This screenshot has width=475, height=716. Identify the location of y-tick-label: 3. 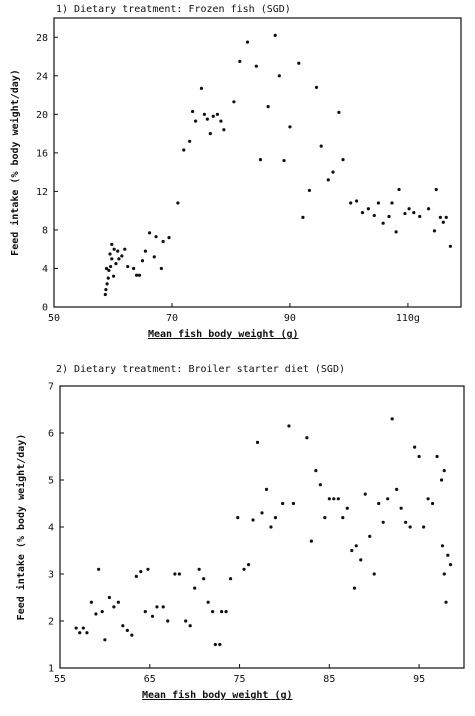
(51, 575).